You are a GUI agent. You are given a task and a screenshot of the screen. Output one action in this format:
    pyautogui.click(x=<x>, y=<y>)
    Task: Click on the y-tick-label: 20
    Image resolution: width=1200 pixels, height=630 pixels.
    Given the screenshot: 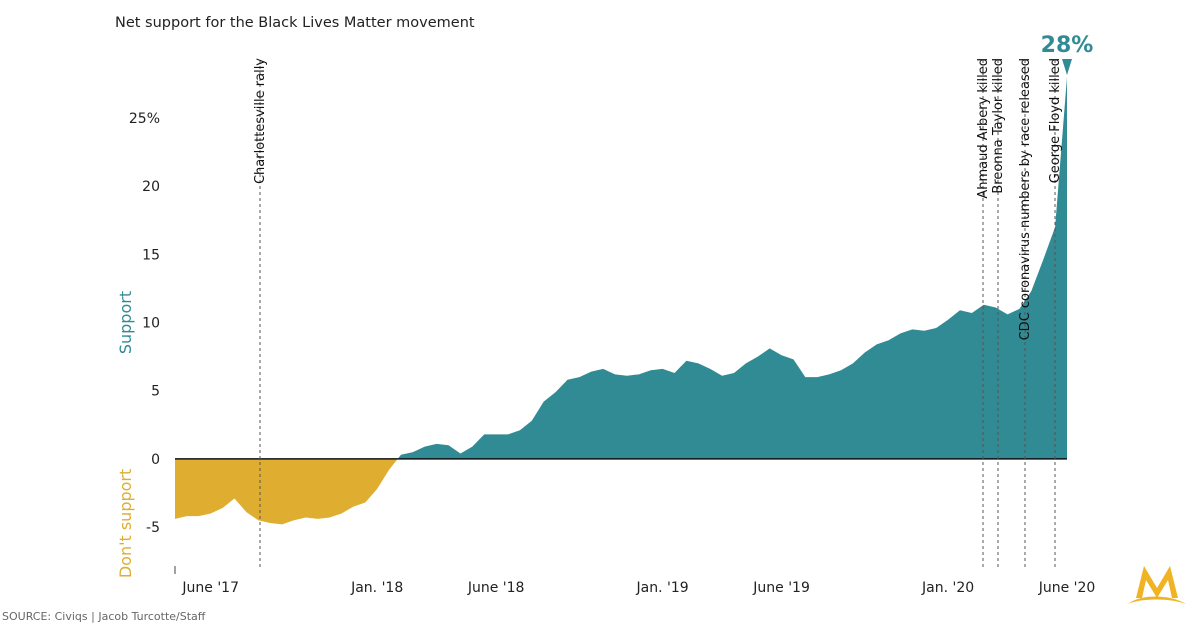 What is the action you would take?
    pyautogui.click(x=151, y=187)
    